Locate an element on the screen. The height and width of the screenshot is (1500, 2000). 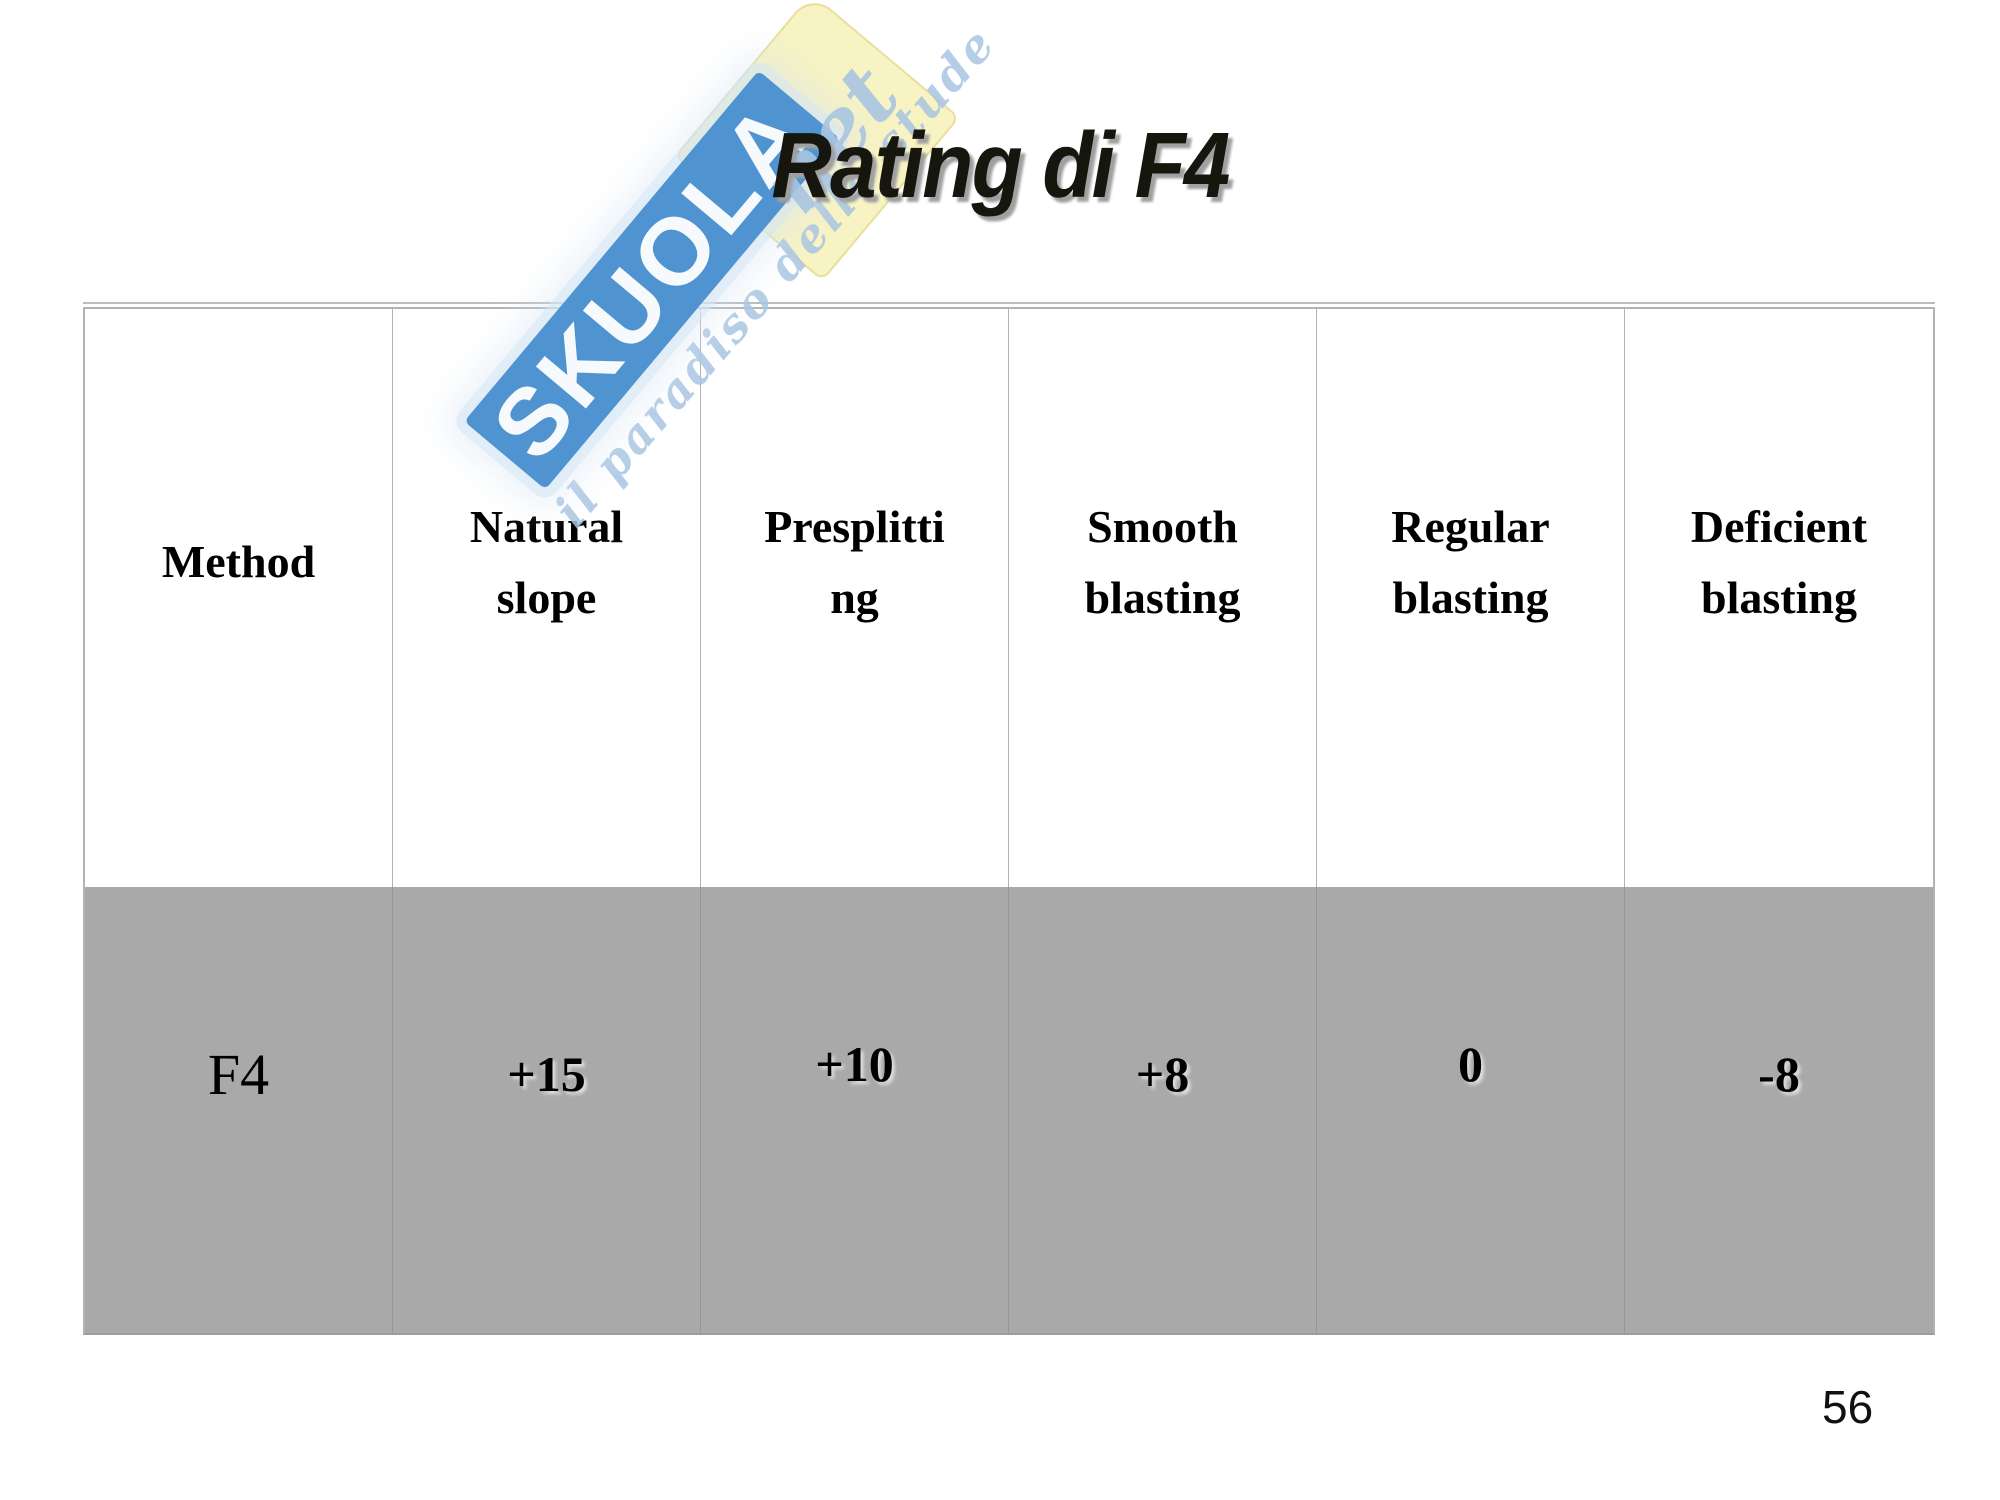
column-header-presplitting: Presplitti ng is located at coordinates (855, 598).